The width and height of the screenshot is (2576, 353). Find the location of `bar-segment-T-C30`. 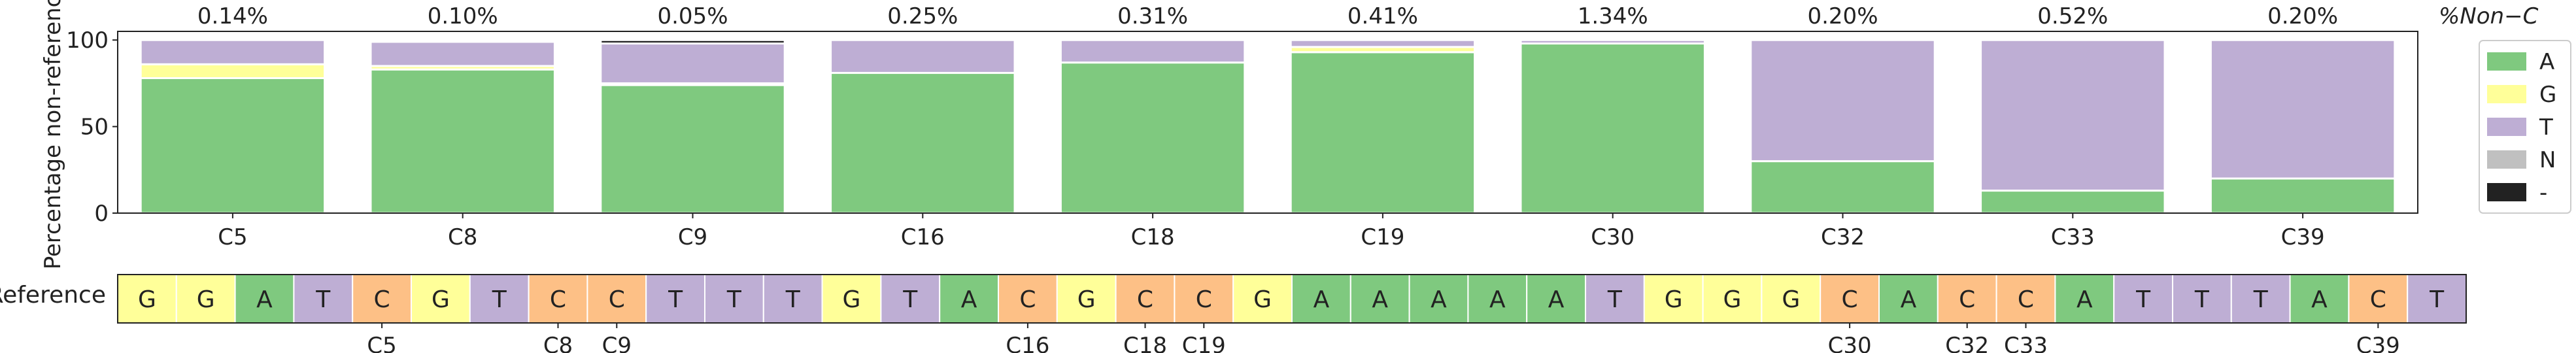

bar-segment-T-C30 is located at coordinates (1612, 42).